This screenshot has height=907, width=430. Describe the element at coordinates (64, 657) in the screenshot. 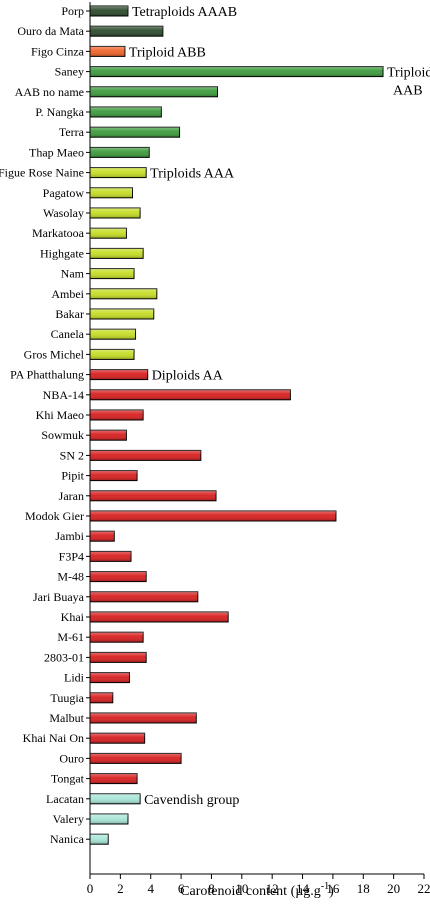

I see `category-label: 2803-01` at that location.